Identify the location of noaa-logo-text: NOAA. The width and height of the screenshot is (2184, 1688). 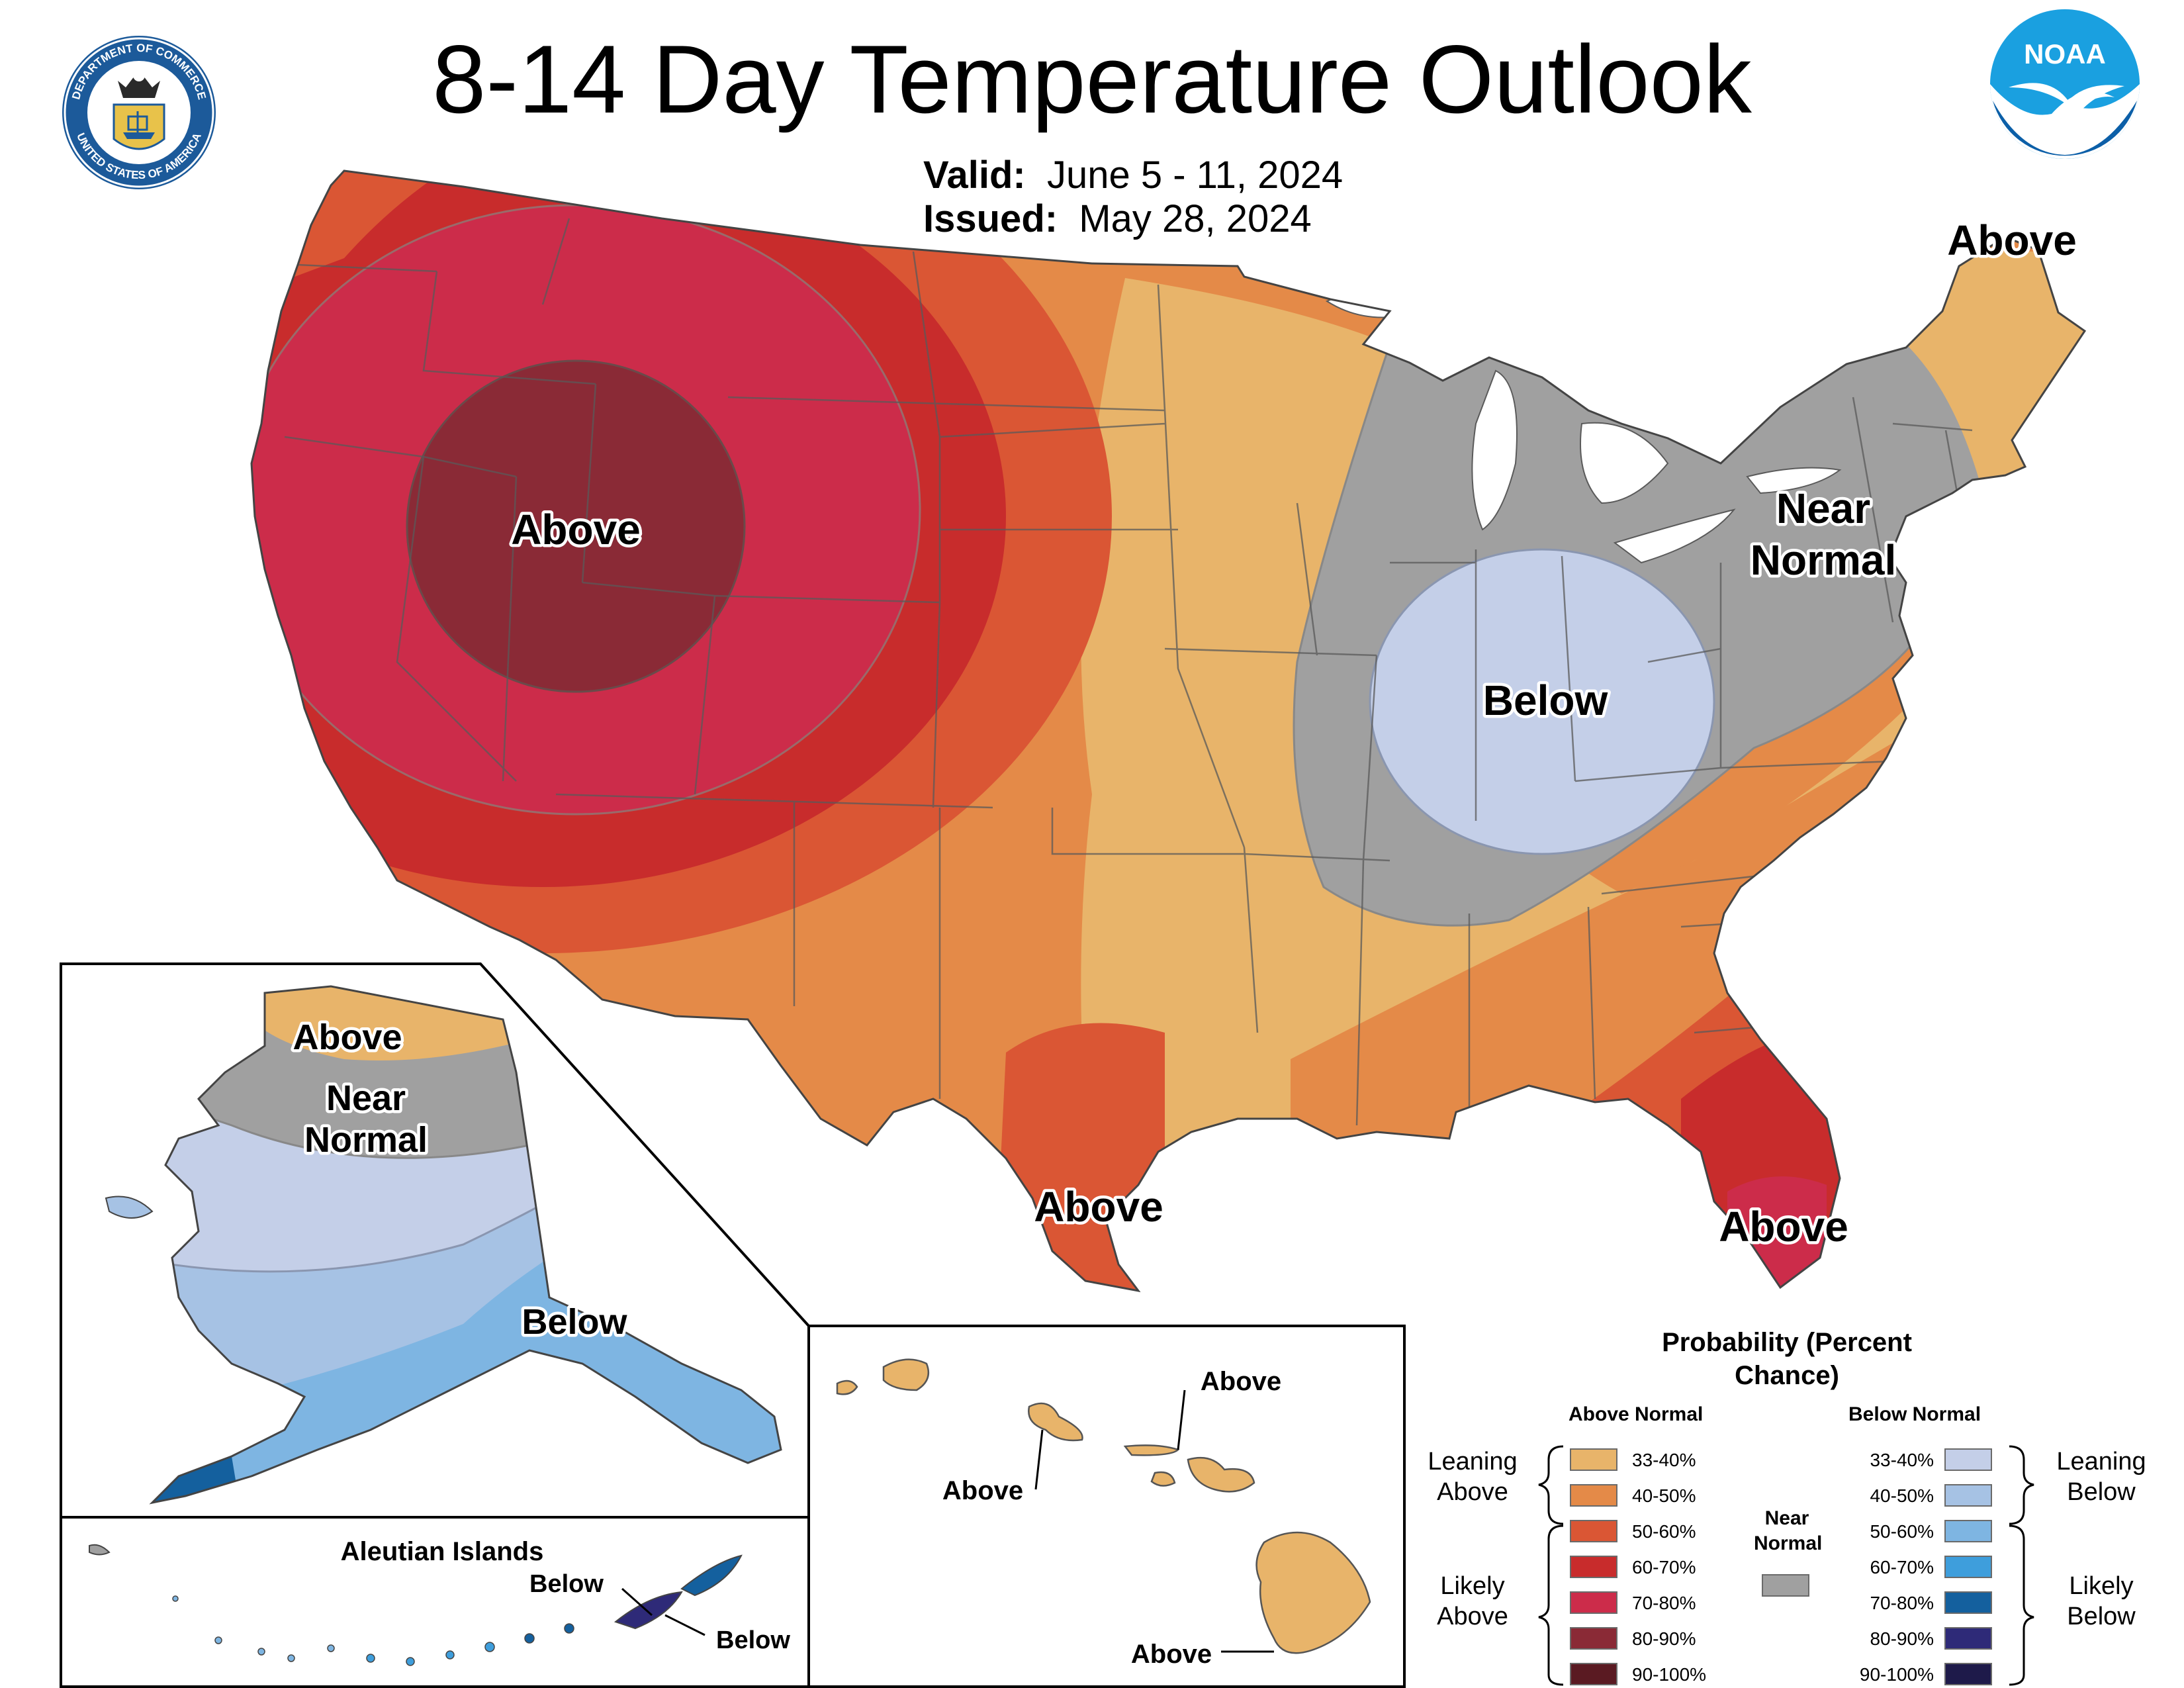
(2065, 54).